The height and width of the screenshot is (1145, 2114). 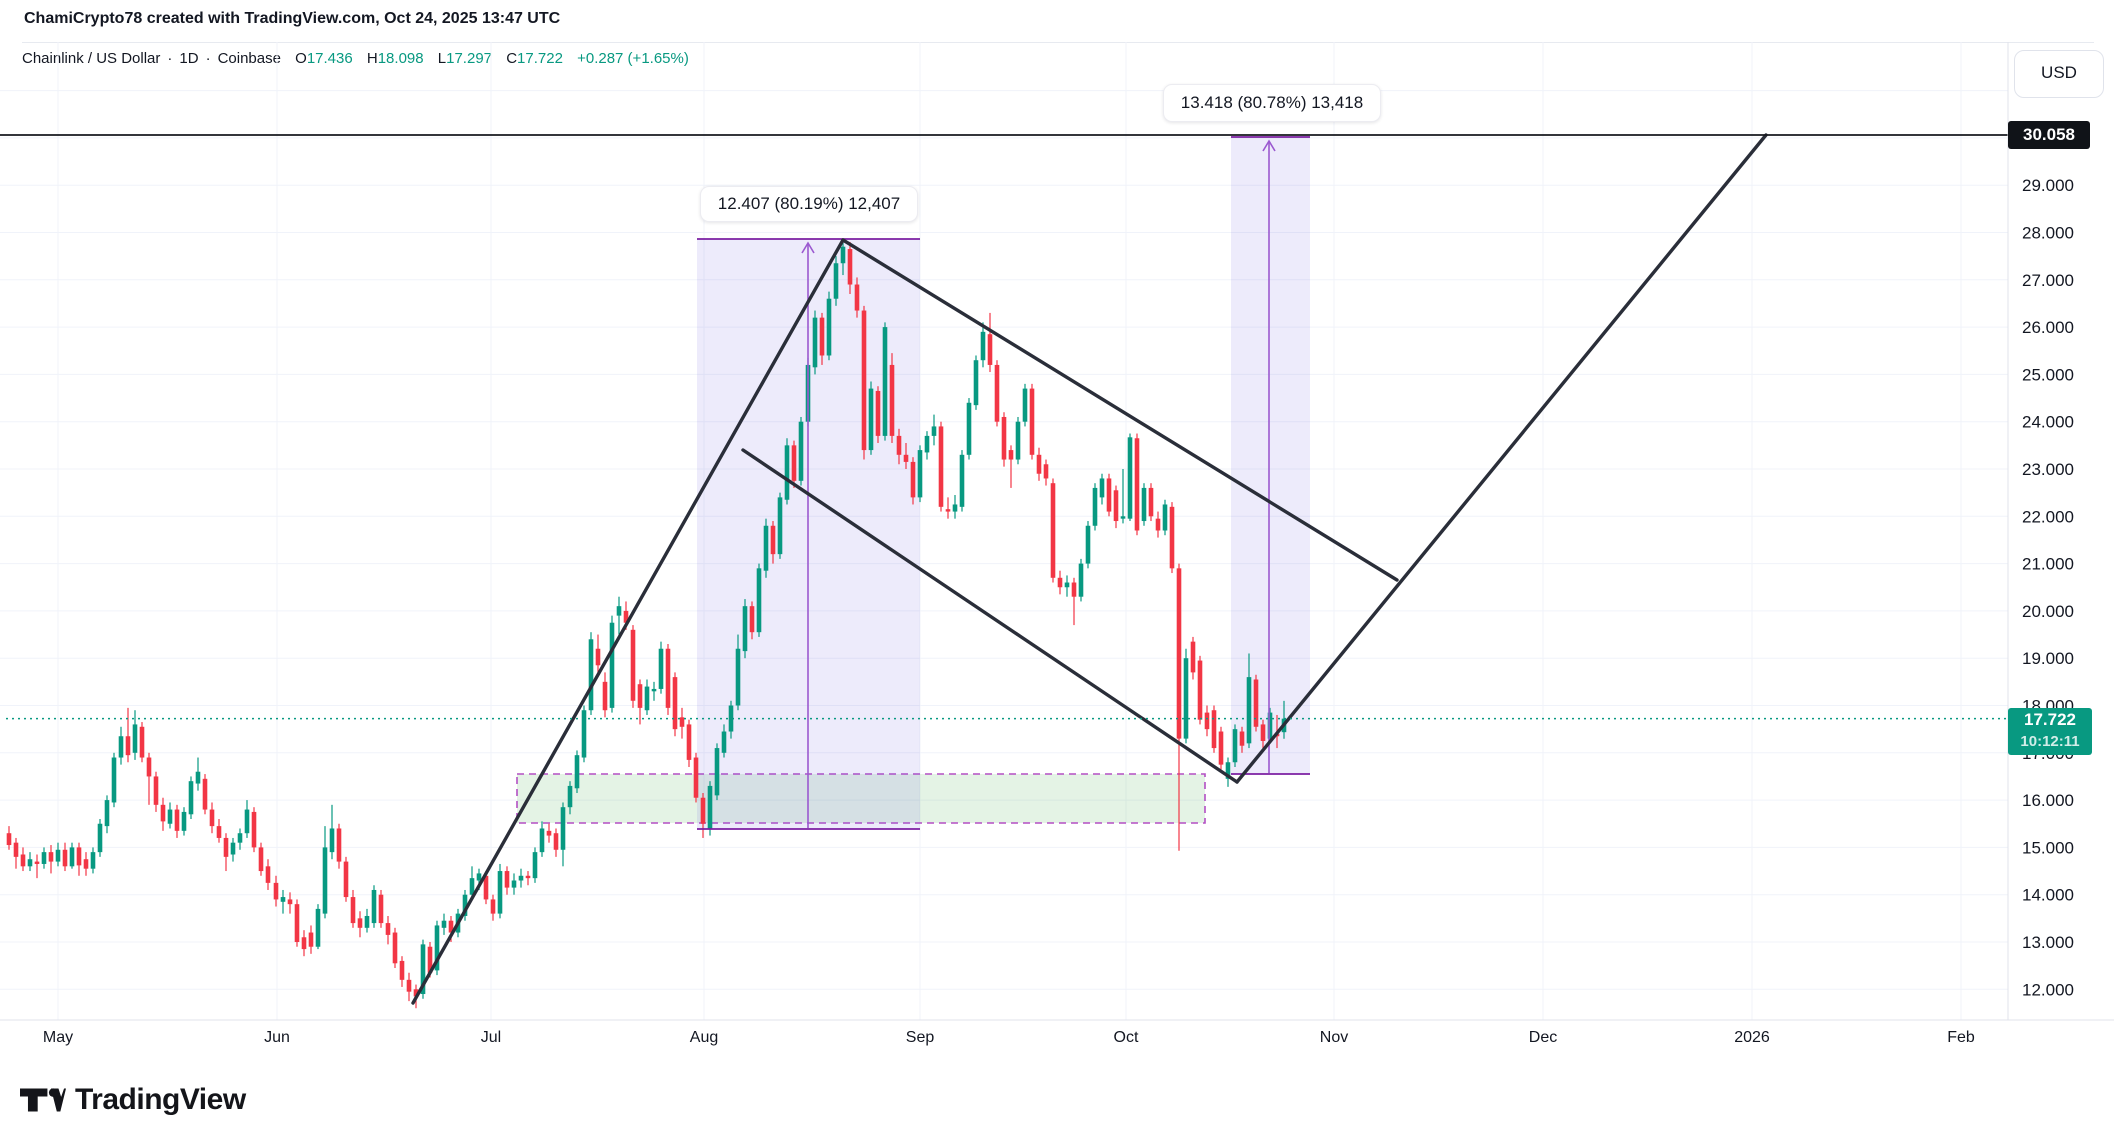 I want to click on open-value: 17.436, so click(x=329, y=58).